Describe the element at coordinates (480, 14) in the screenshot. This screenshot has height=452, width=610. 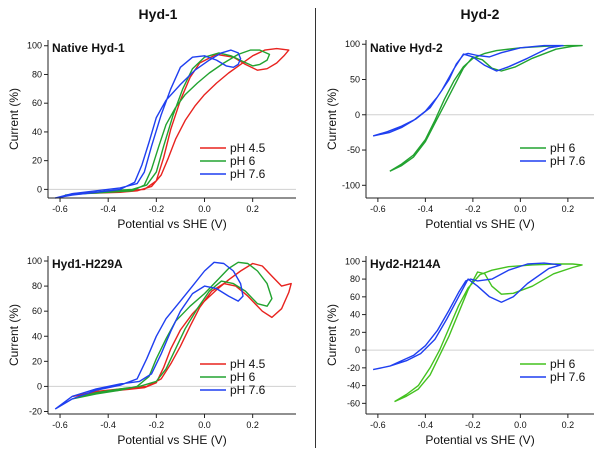
I see `column-title-hyd2: Hyd-2` at that location.